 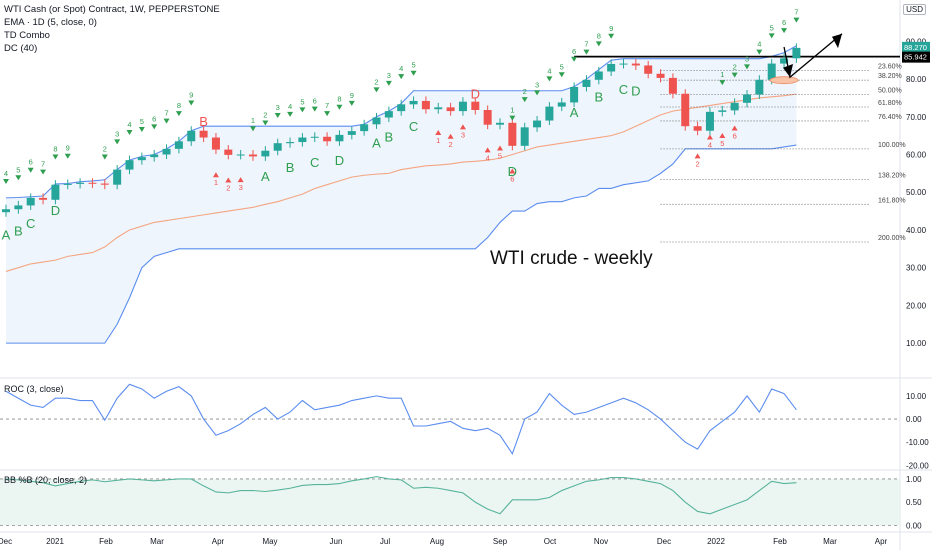 What do you see at coordinates (788, 70) in the screenshot?
I see `arrow-head-down` at bounding box center [788, 70].